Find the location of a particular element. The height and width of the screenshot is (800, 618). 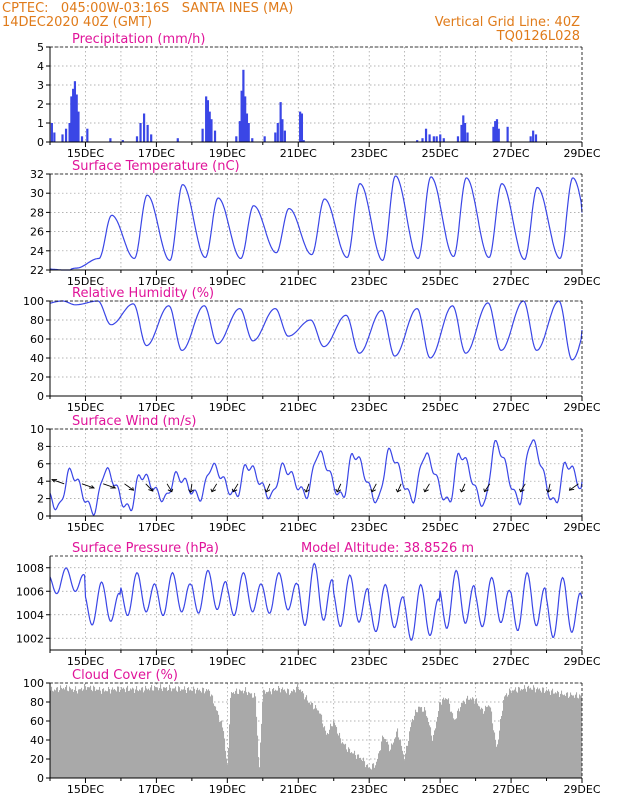

y-tick-label: 100 is located at coordinates (33, 683).